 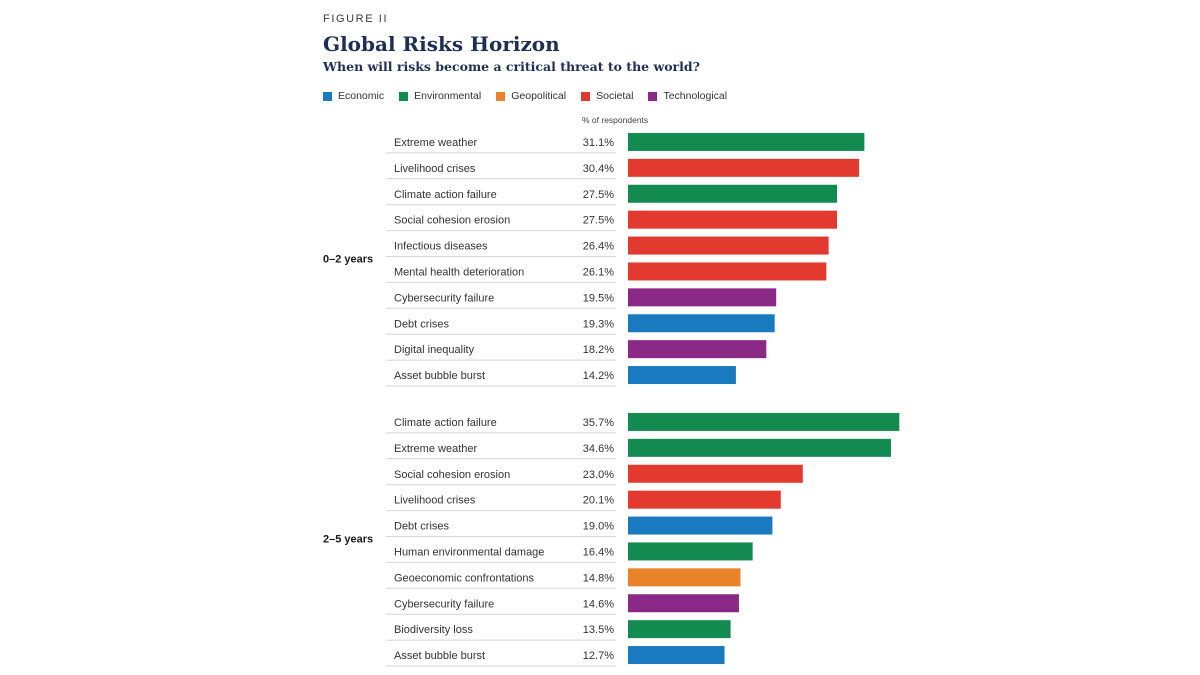 What do you see at coordinates (361, 96) in the screenshot?
I see `legend-label: Economic` at bounding box center [361, 96].